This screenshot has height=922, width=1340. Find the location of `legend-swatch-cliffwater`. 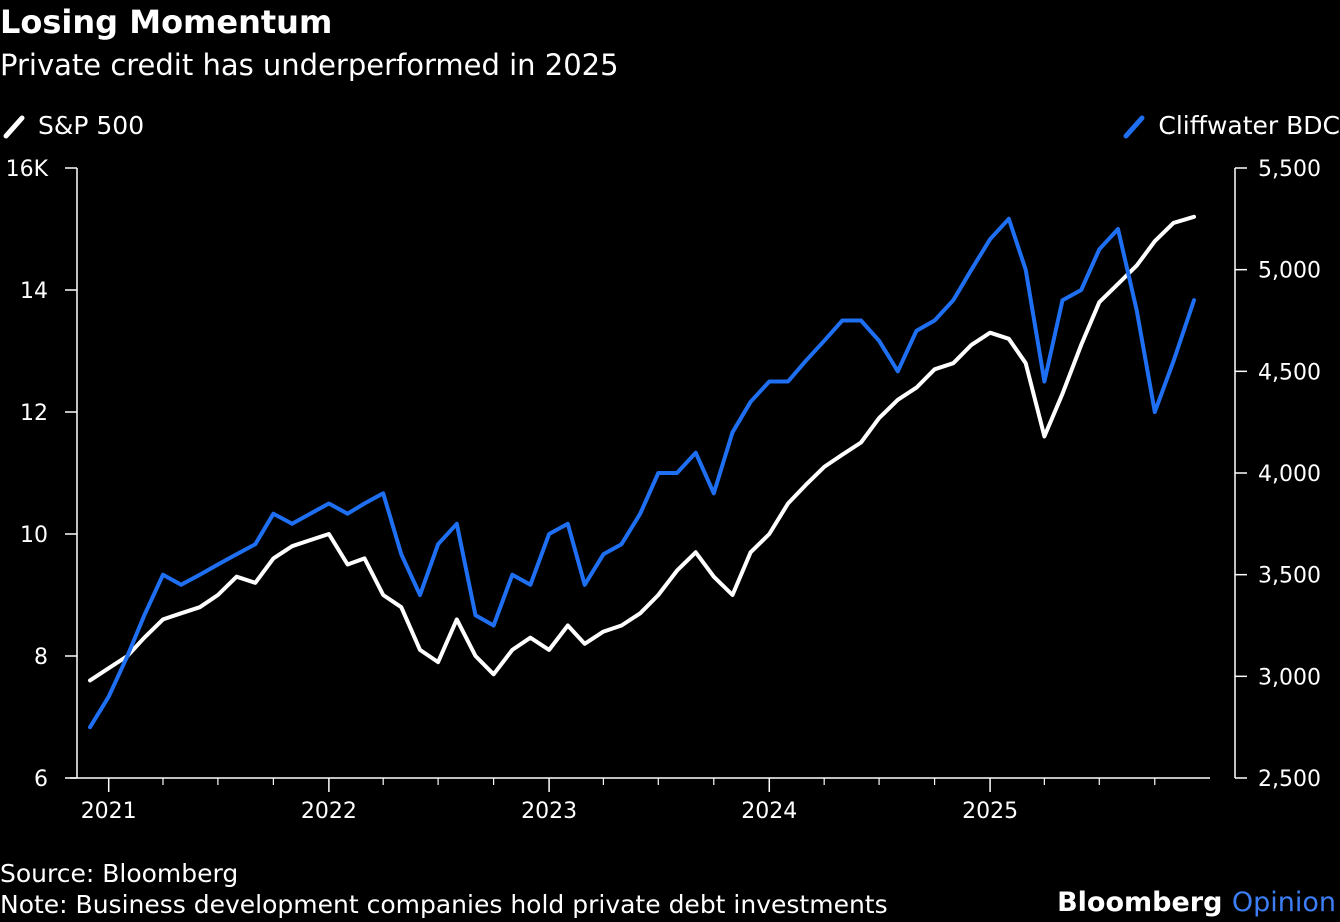

legend-swatch-cliffwater is located at coordinates (1134, 127).